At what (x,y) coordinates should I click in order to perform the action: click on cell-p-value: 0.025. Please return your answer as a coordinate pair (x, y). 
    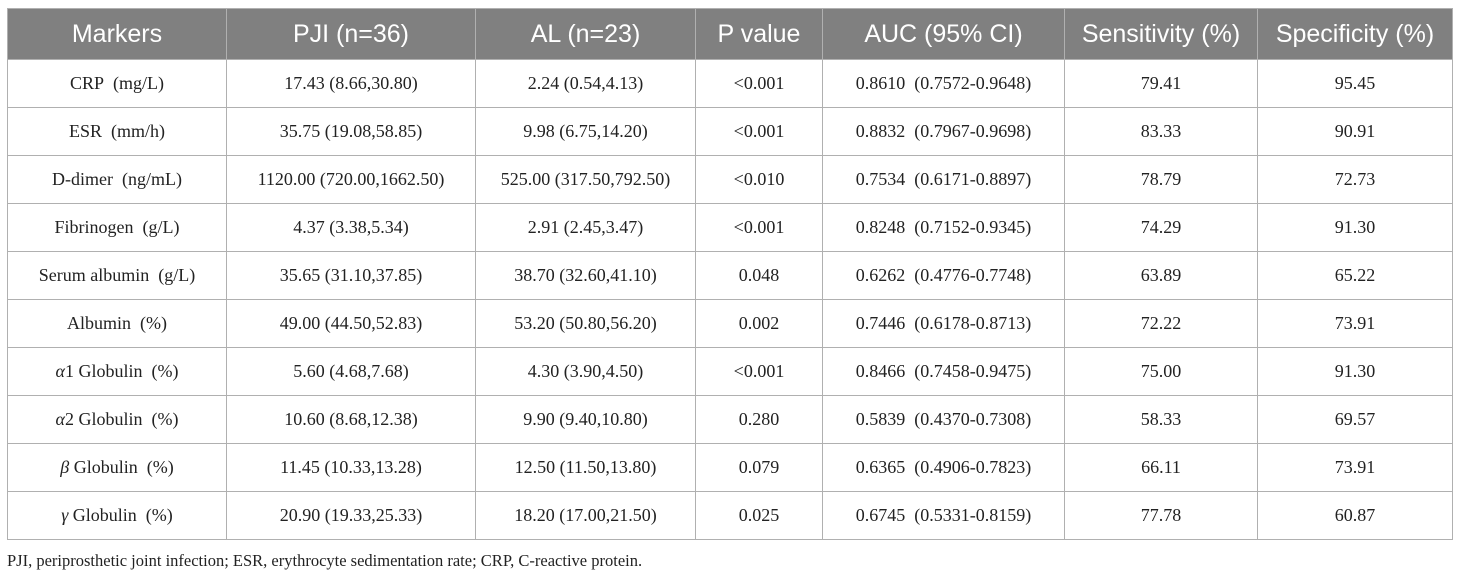
    Looking at the image, I should click on (759, 515).